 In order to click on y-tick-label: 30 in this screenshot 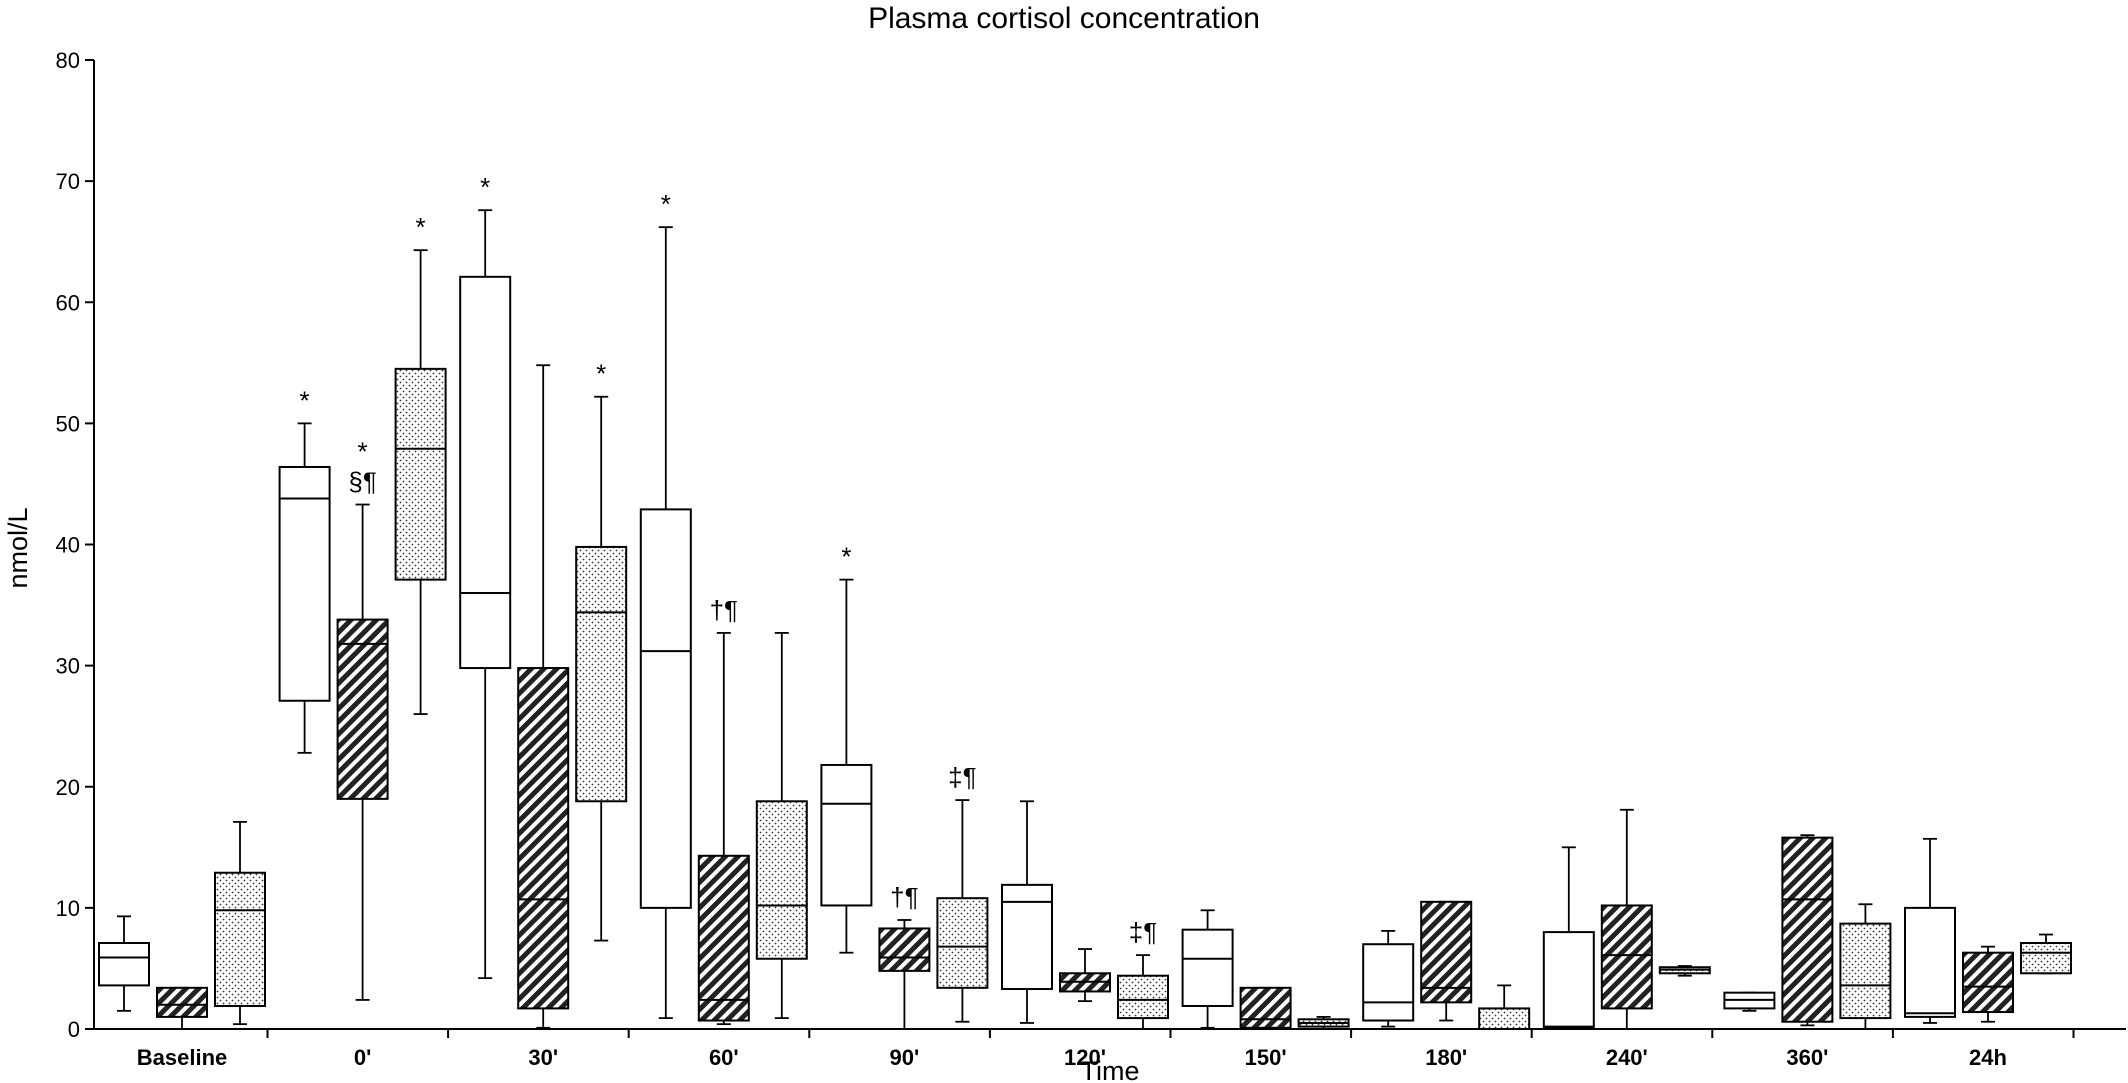, I will do `click(68, 666)`.